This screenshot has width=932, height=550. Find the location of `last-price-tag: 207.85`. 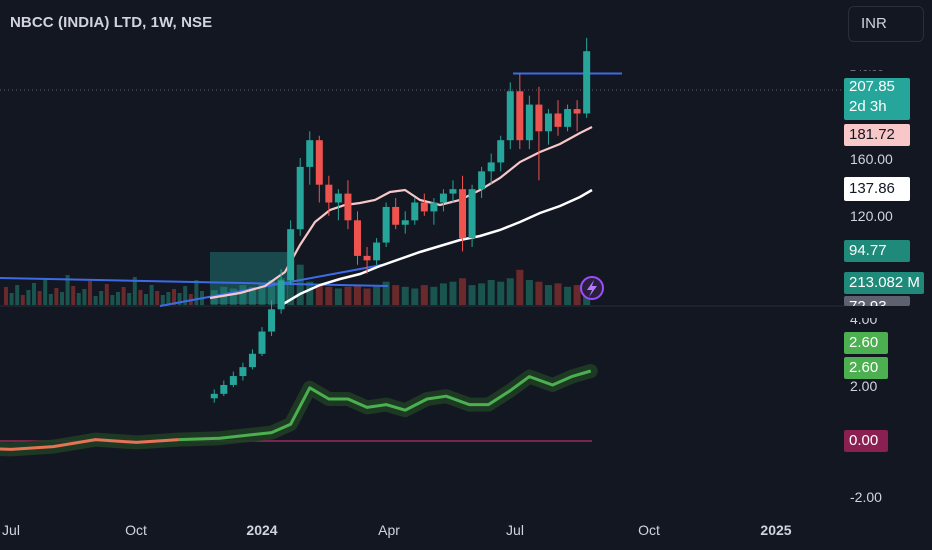

last-price-tag: 207.85 is located at coordinates (877, 88).